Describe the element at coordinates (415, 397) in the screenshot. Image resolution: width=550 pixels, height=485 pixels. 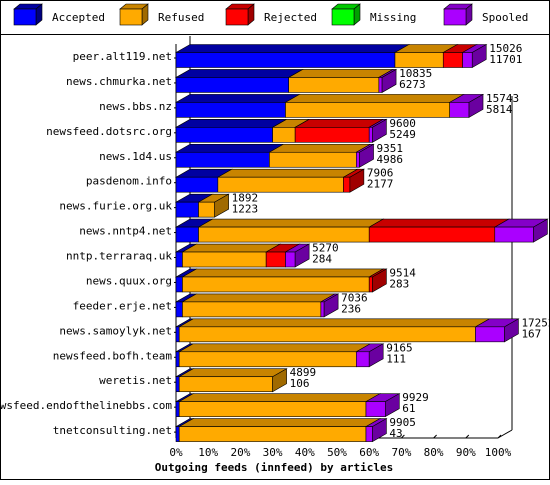
I see `value-label-total: 9929` at that location.